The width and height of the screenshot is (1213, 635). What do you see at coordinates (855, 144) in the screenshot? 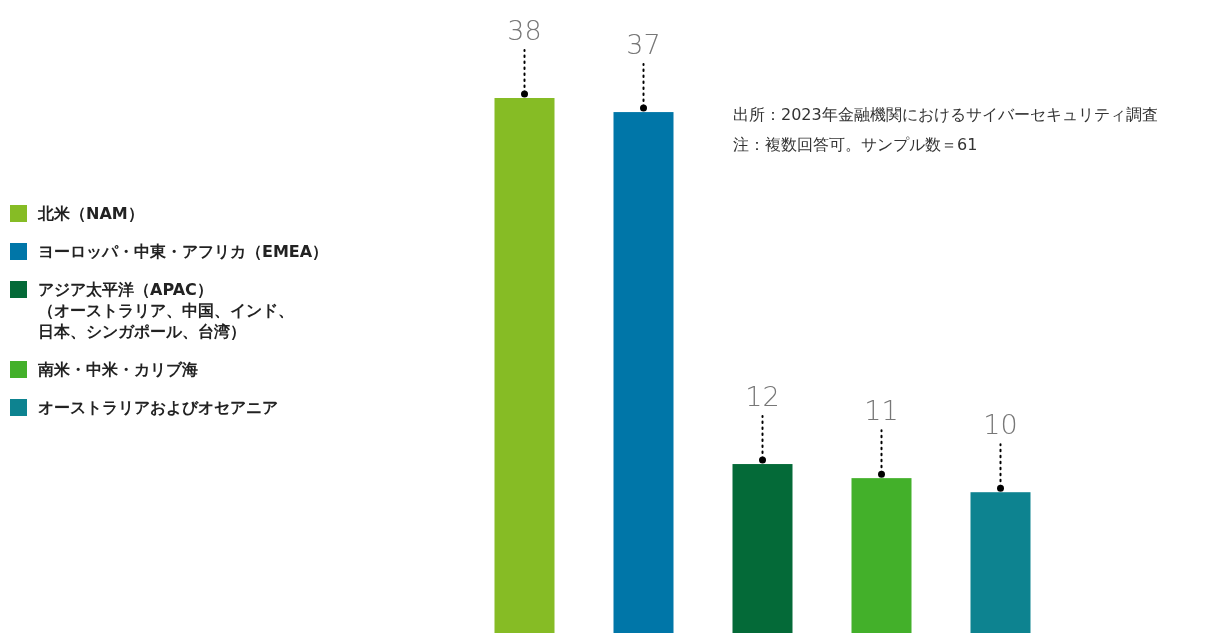
I see `annotation: 注：複数回答可。サンプル数＝61` at bounding box center [855, 144].